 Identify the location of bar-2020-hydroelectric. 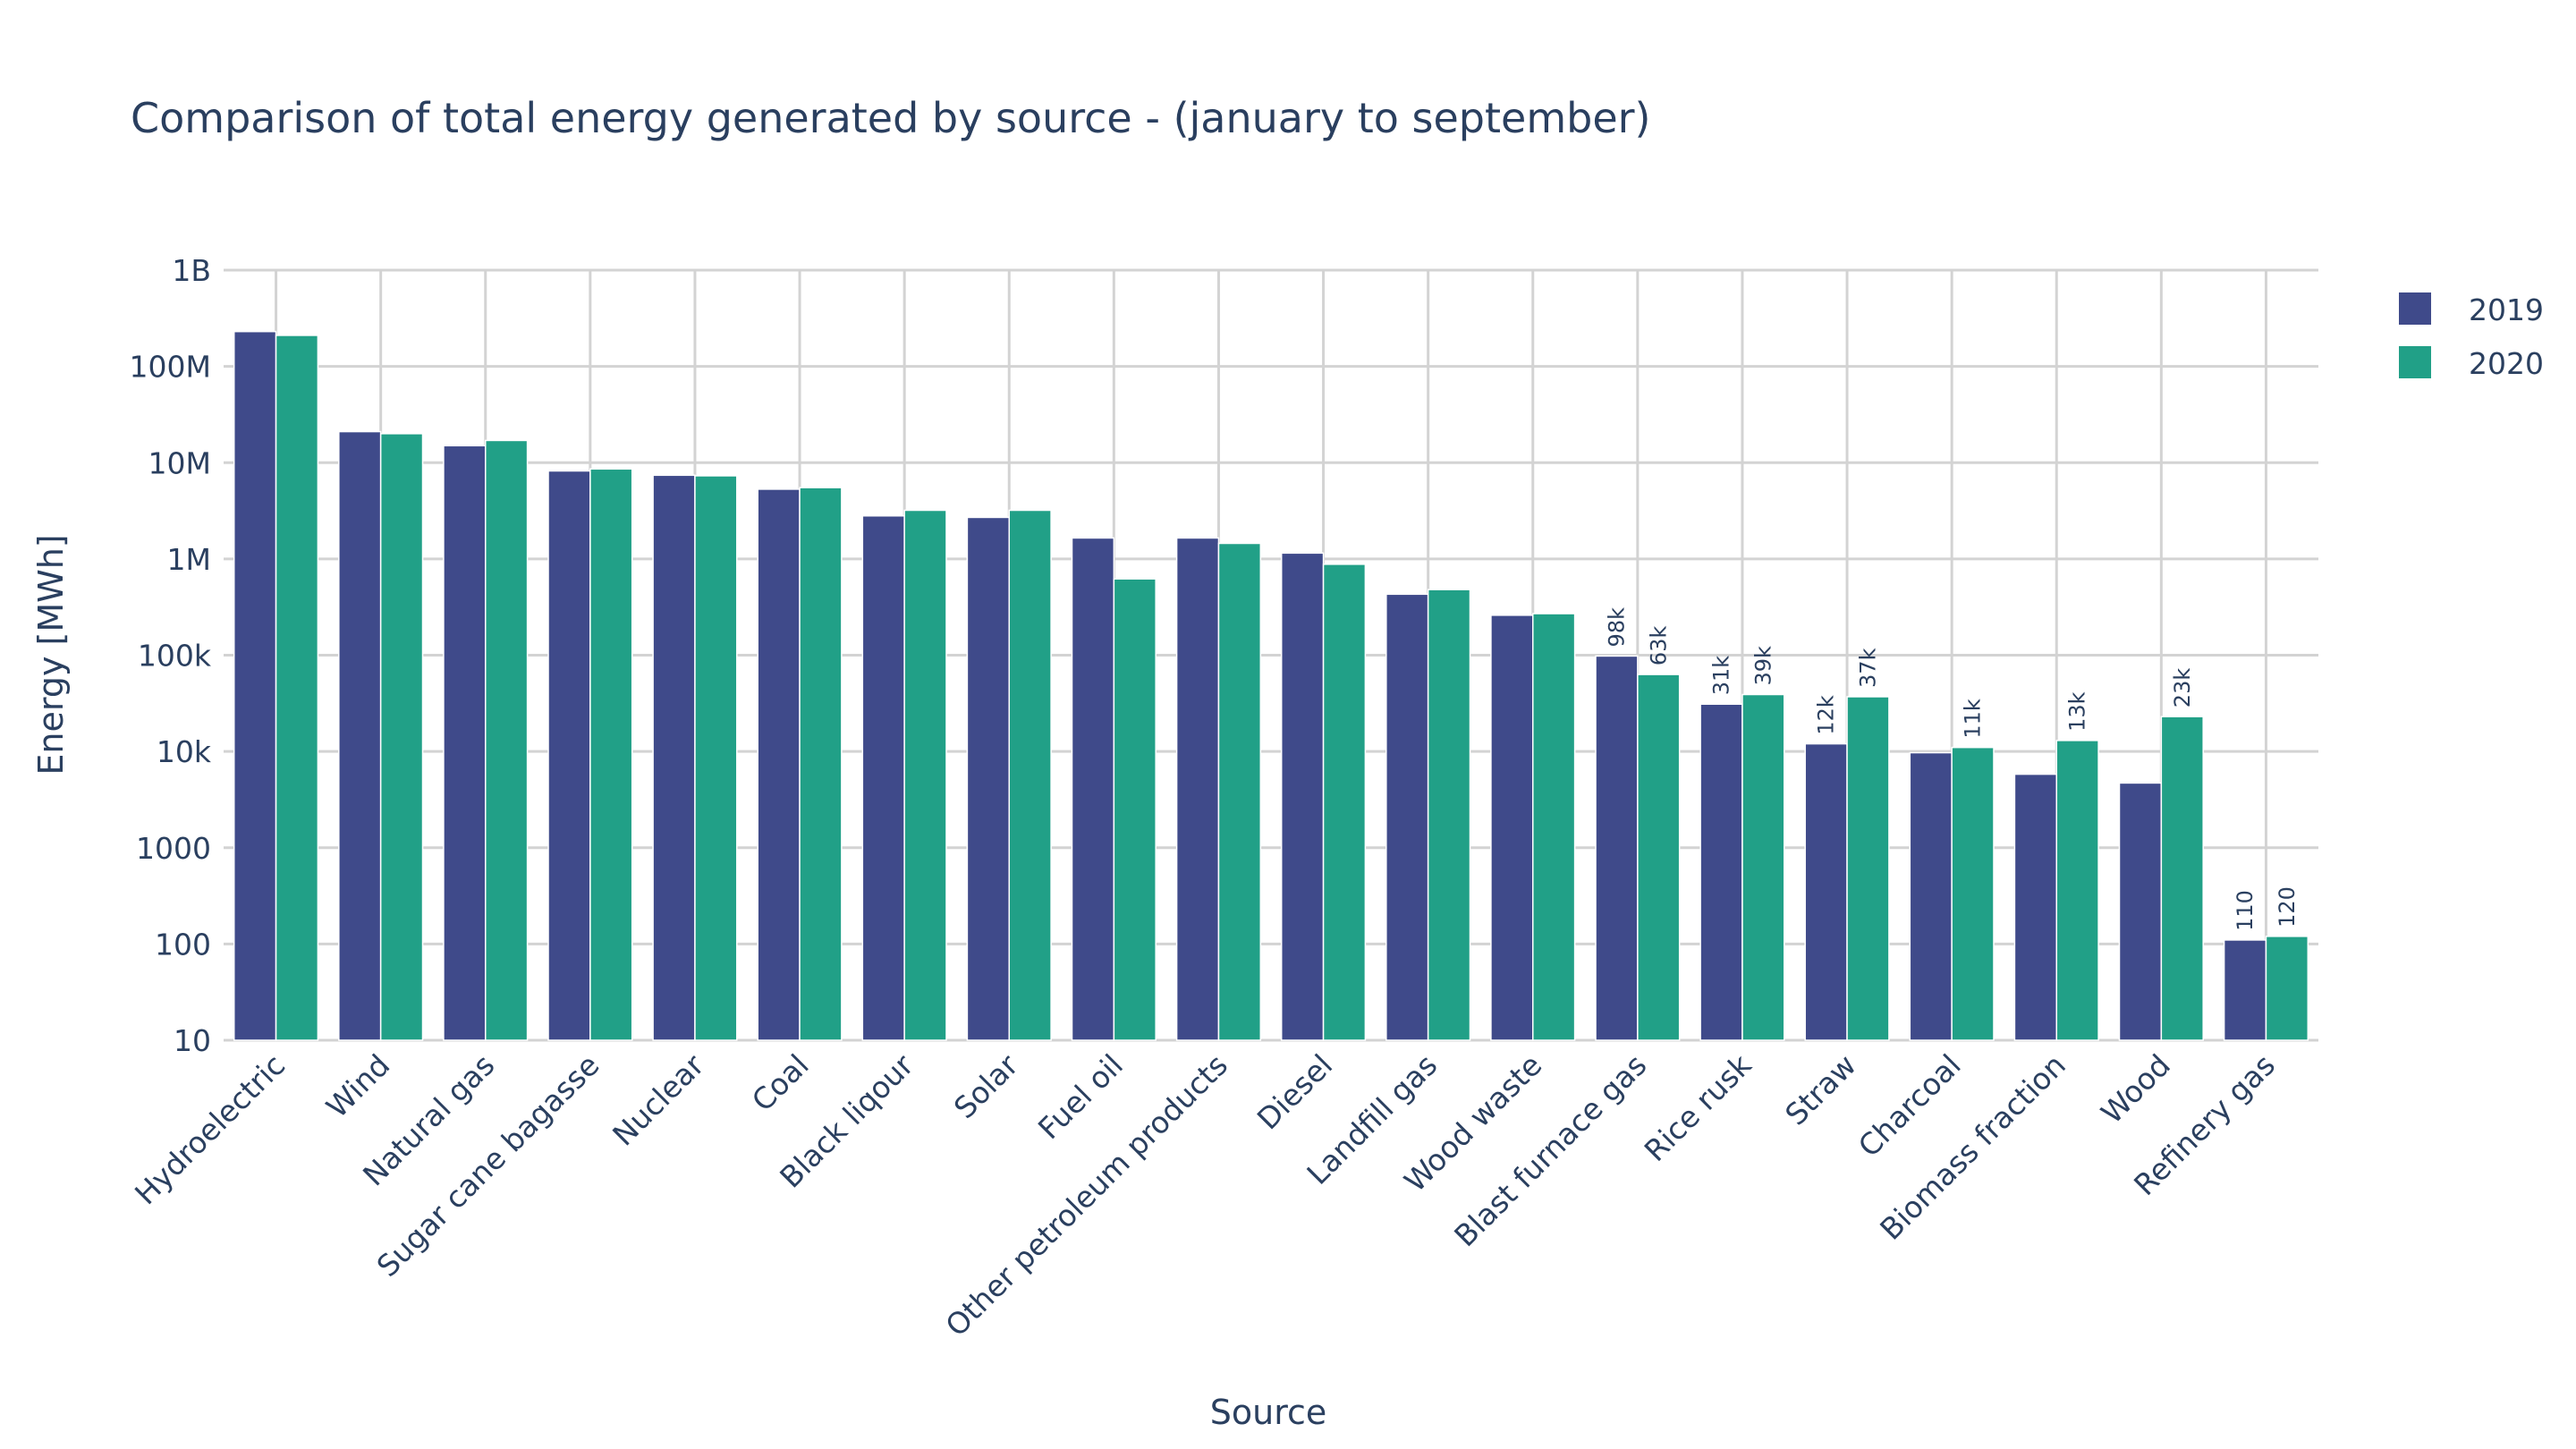
(297, 688).